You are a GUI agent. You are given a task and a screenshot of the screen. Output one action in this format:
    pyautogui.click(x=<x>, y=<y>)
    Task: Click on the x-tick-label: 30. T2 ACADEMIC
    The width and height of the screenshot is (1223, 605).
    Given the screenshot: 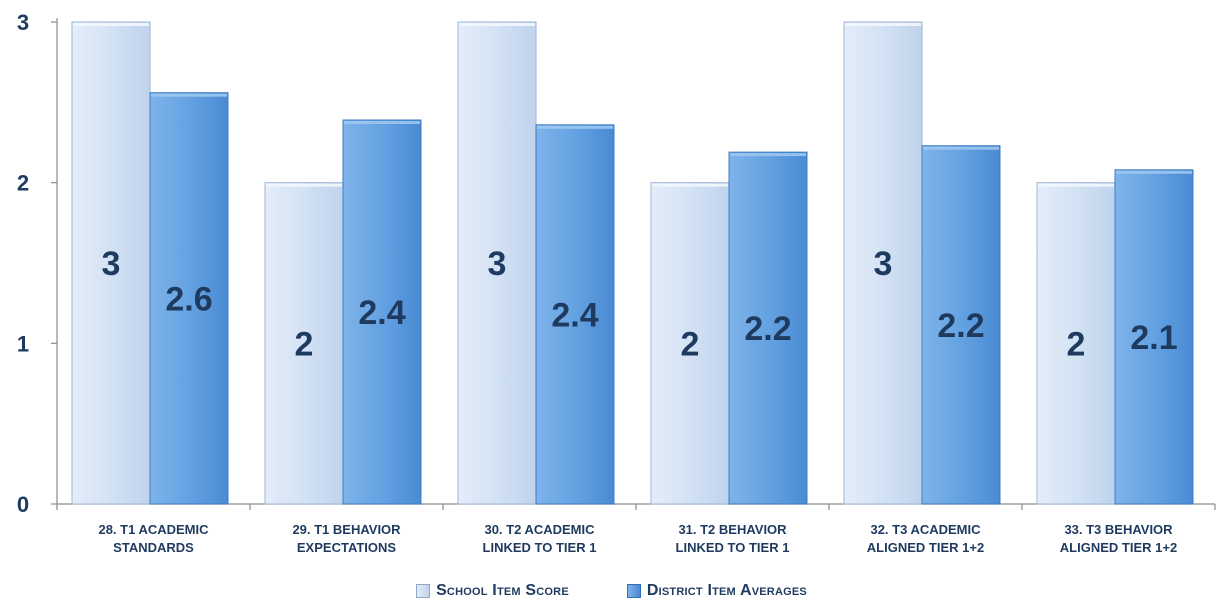 What is the action you would take?
    pyautogui.click(x=539, y=529)
    